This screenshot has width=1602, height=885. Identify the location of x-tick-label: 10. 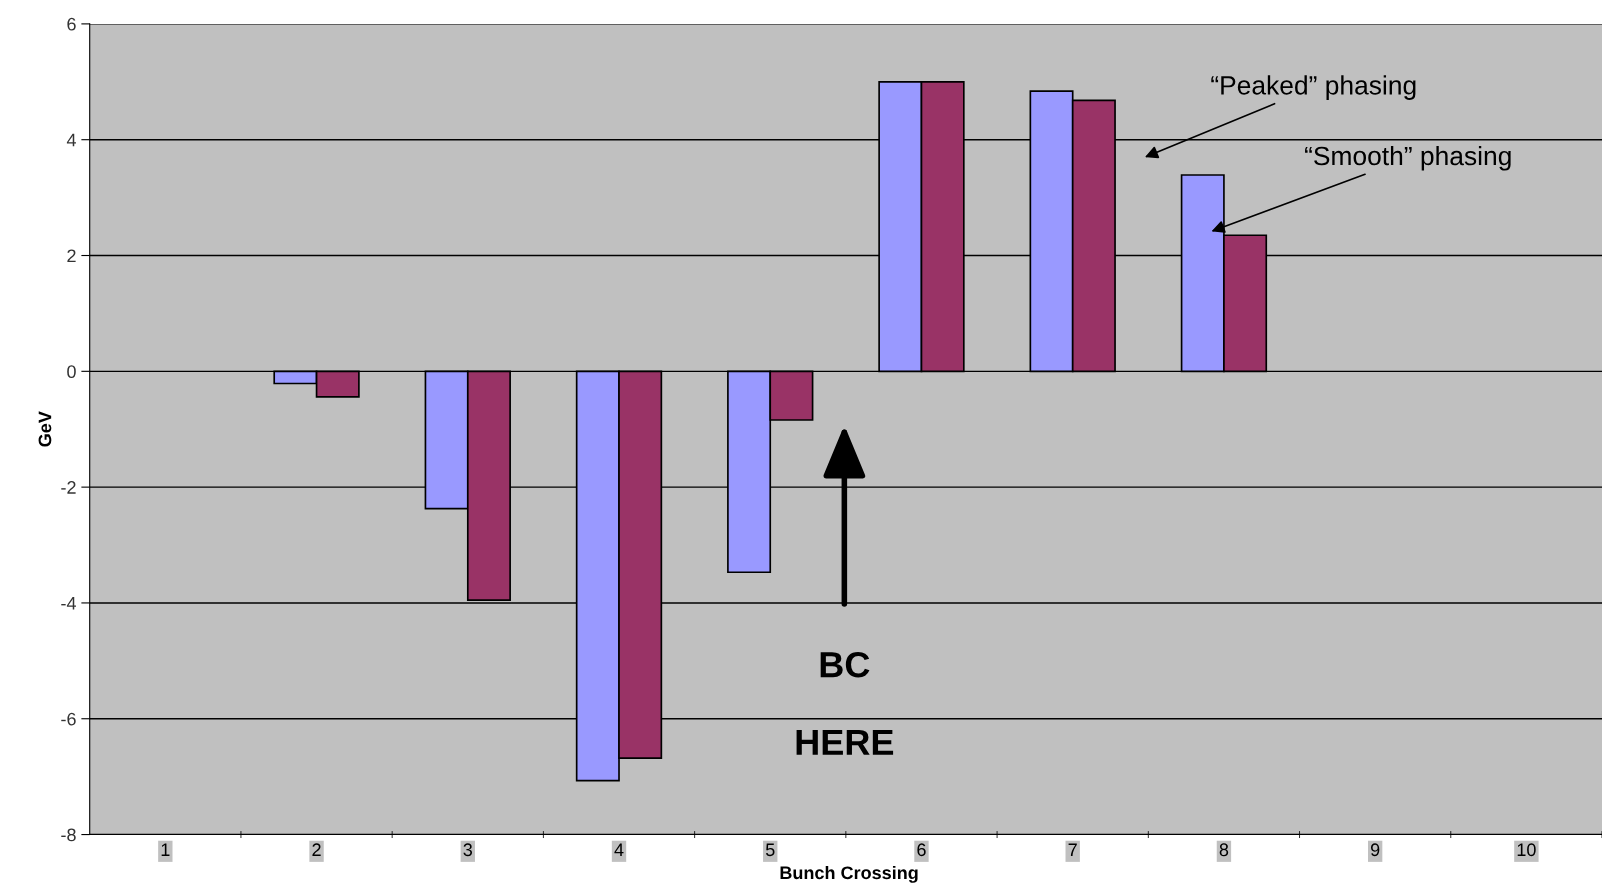
(1526, 850).